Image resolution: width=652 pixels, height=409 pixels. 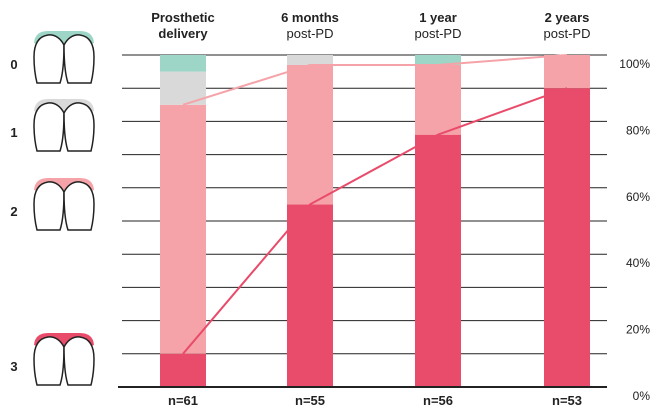 I want to click on y-tick-label: 100%, so click(x=634, y=64).